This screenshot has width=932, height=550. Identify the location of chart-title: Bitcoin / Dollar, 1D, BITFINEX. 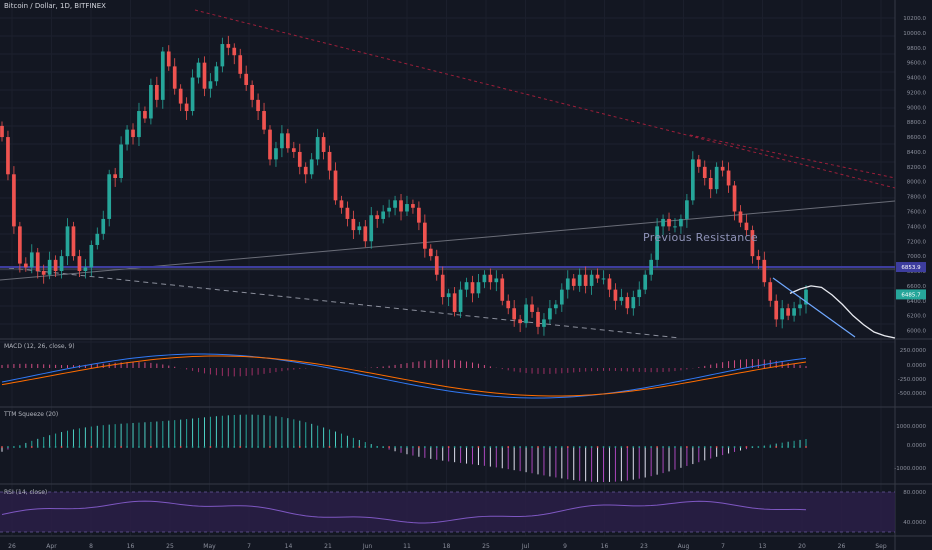
(55, 6).